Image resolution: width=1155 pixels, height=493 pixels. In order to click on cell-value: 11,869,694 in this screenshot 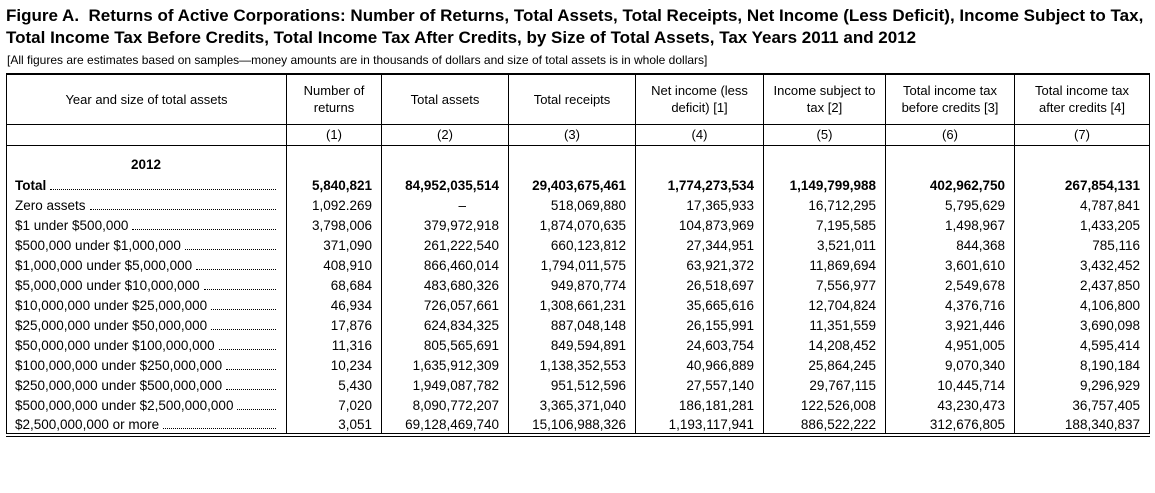, I will do `click(824, 265)`.